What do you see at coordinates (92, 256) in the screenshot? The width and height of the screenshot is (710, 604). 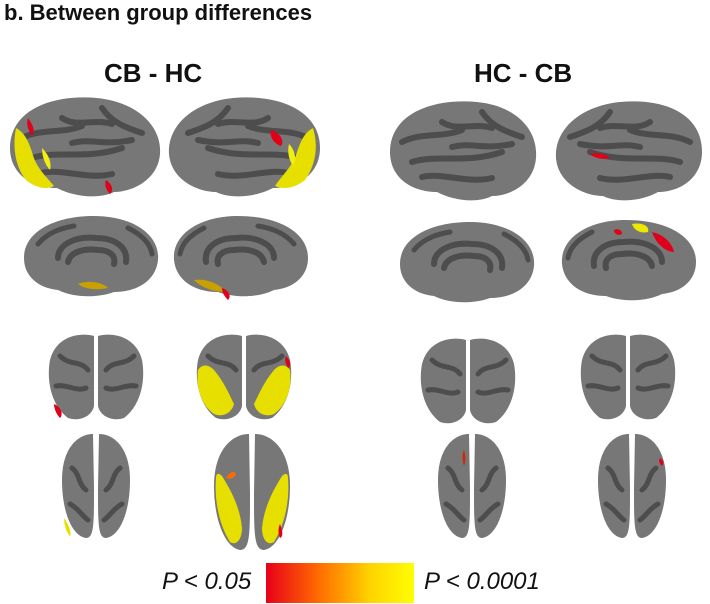 I see `cbhc-left-medial-brain` at bounding box center [92, 256].